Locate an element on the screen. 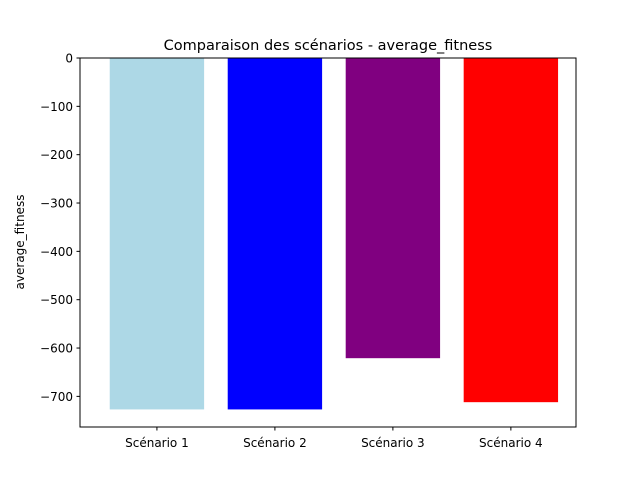 The width and height of the screenshot is (640, 484). y-tick-label: −600 is located at coordinates (56, 349).